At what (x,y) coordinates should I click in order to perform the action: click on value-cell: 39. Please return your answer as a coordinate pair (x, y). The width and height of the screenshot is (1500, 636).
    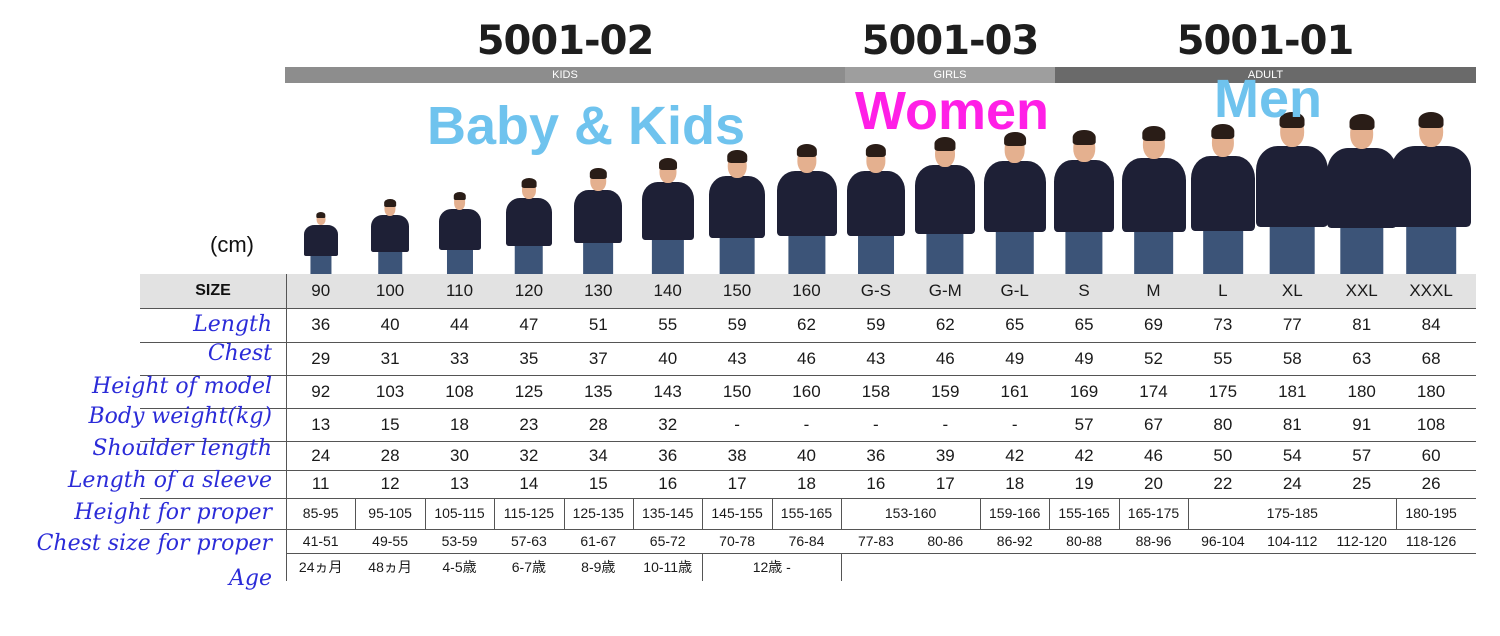
    Looking at the image, I should click on (945, 455).